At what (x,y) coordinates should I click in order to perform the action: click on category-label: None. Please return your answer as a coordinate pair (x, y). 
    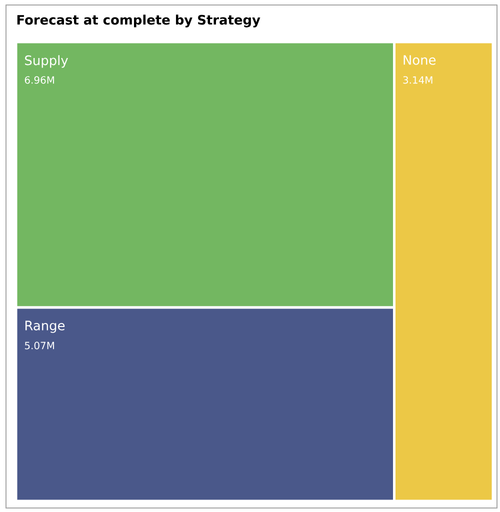
    Looking at the image, I should click on (420, 60).